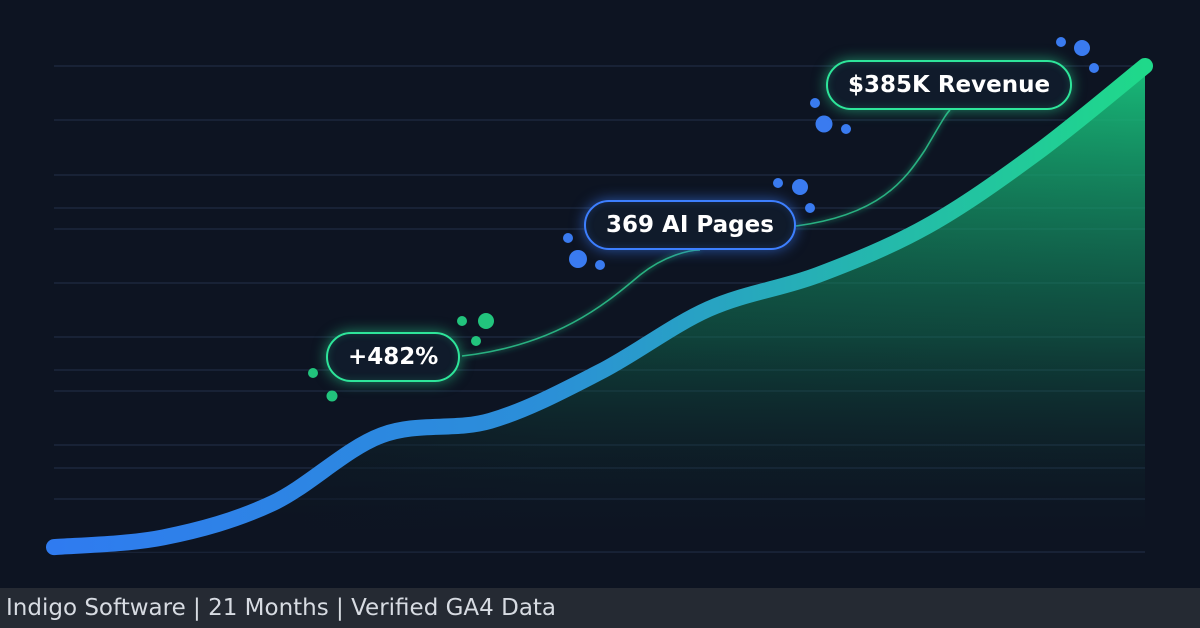  I want to click on callout-ai-pages: 369 AI Pages, so click(690, 225).